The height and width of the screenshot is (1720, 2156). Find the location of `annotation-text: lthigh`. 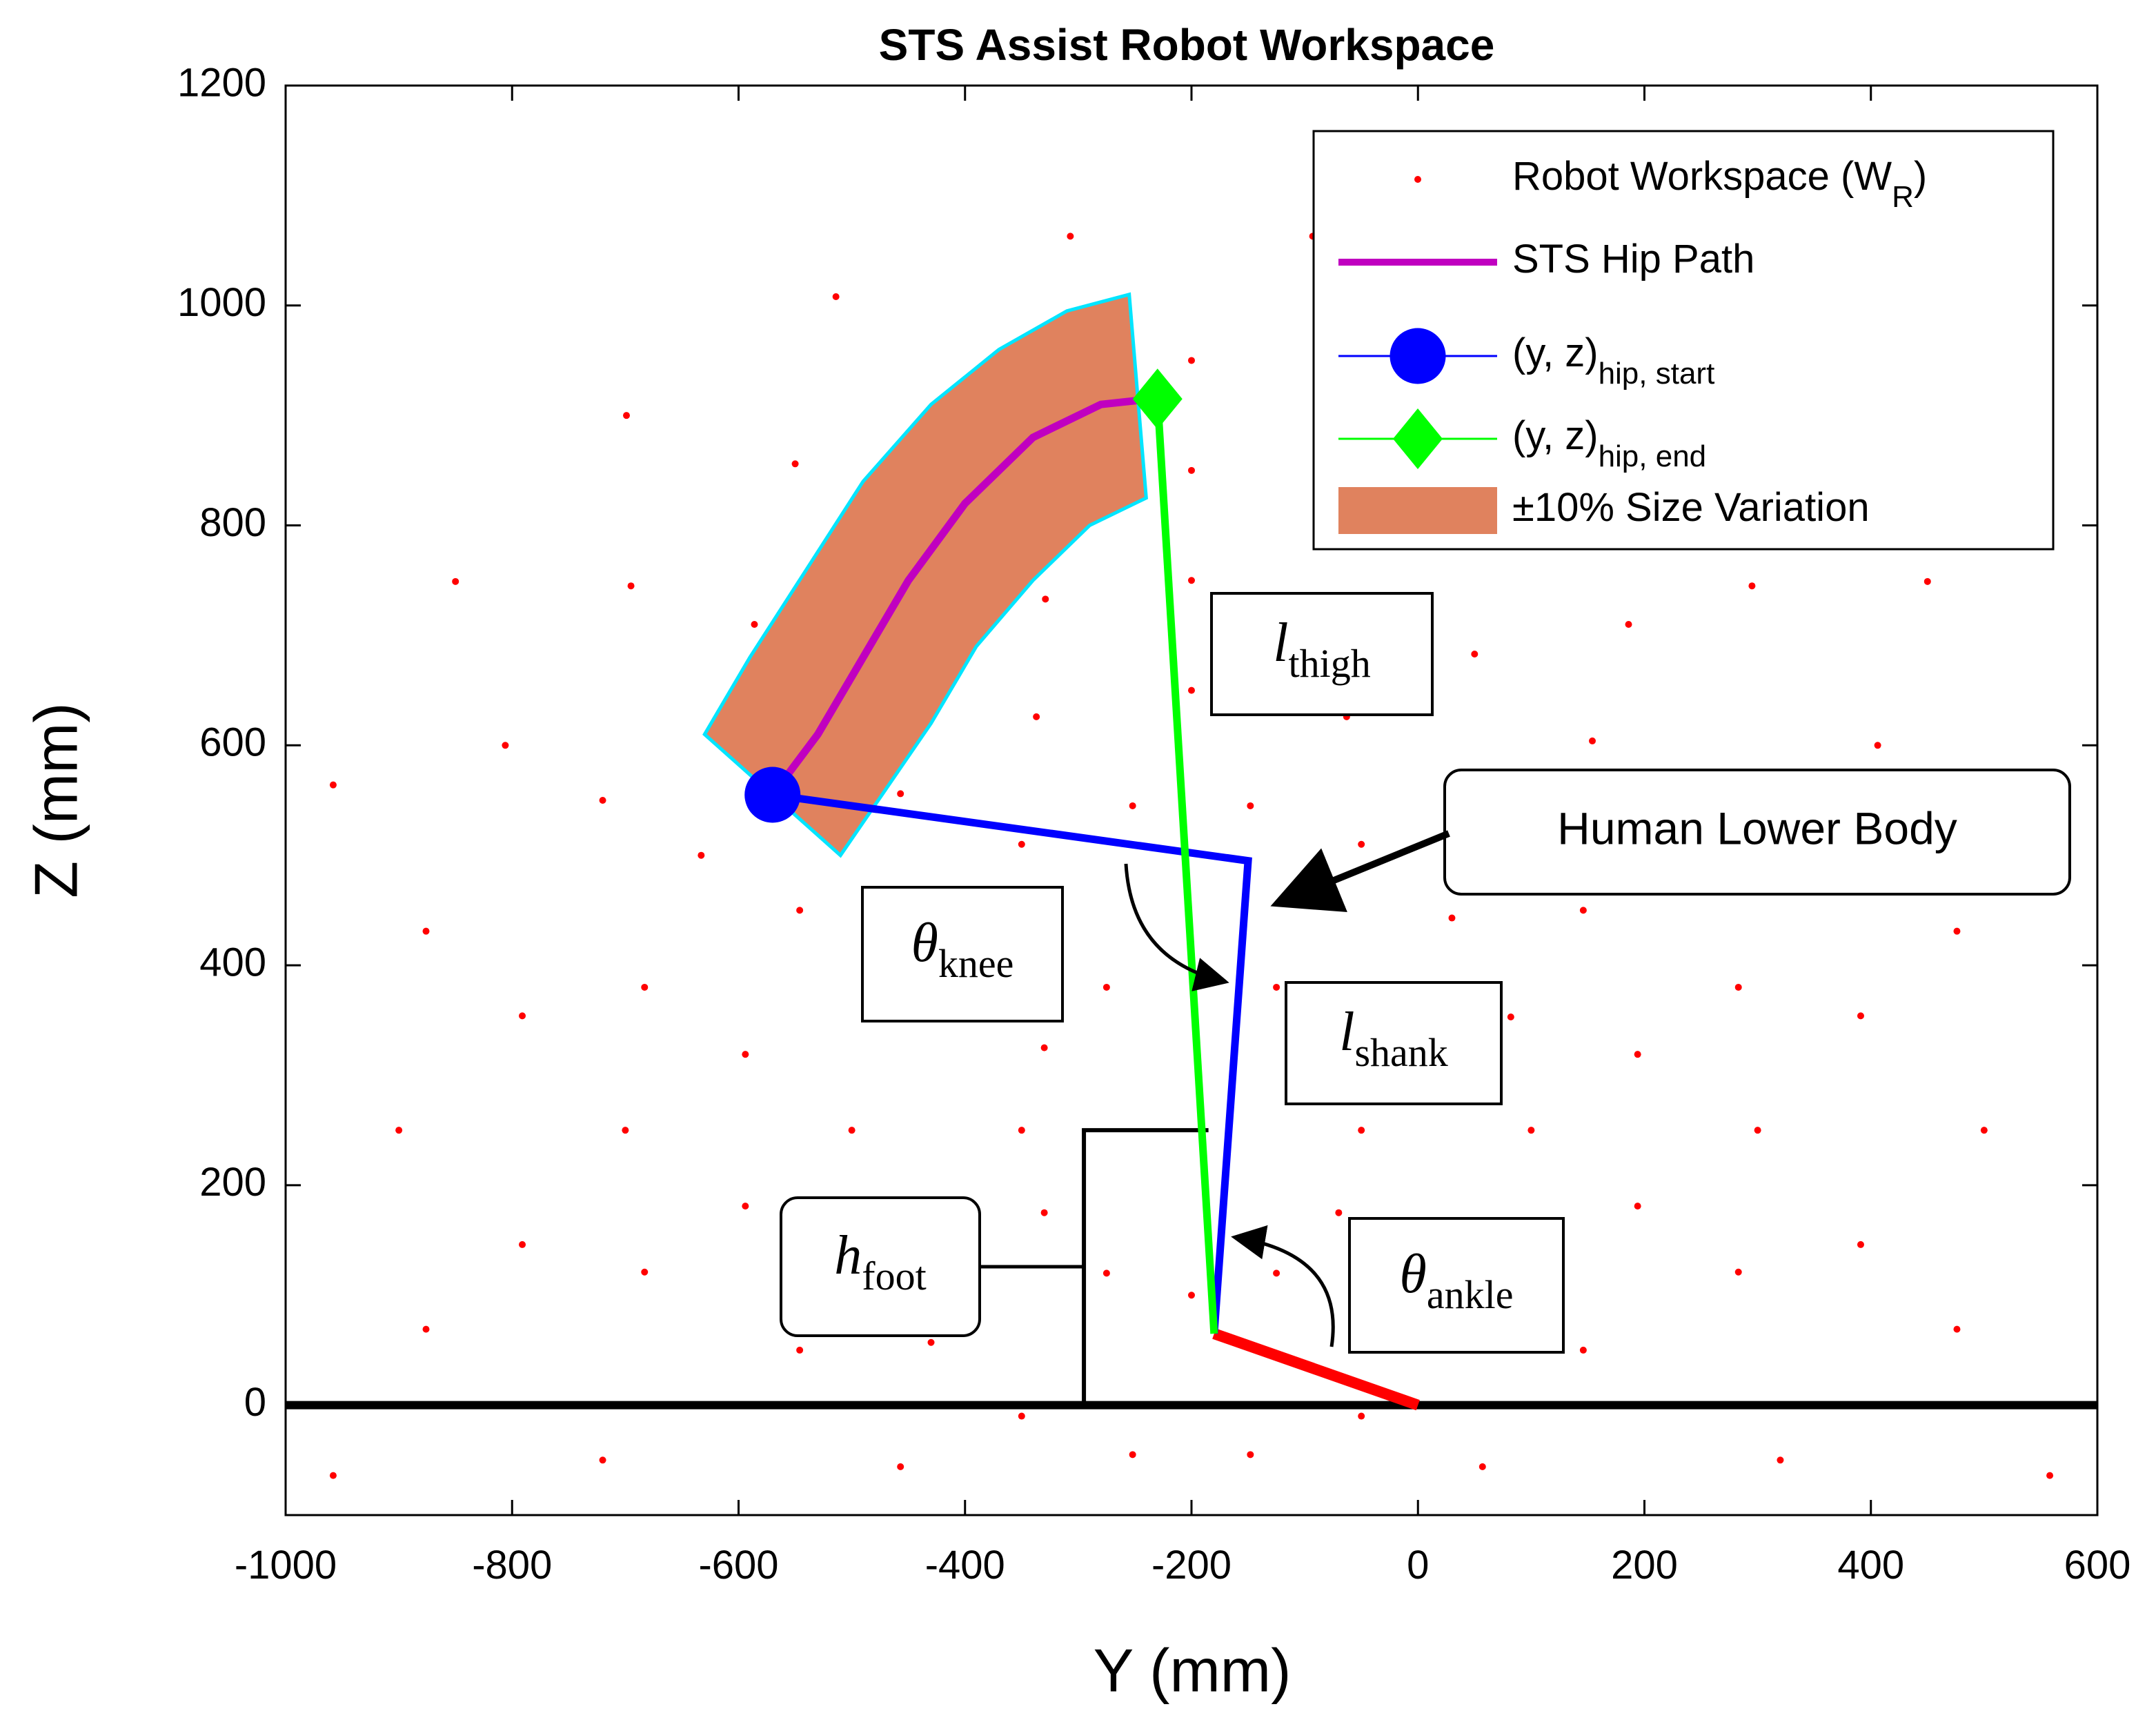

annotation-text: lthigh is located at coordinates (1321, 649).